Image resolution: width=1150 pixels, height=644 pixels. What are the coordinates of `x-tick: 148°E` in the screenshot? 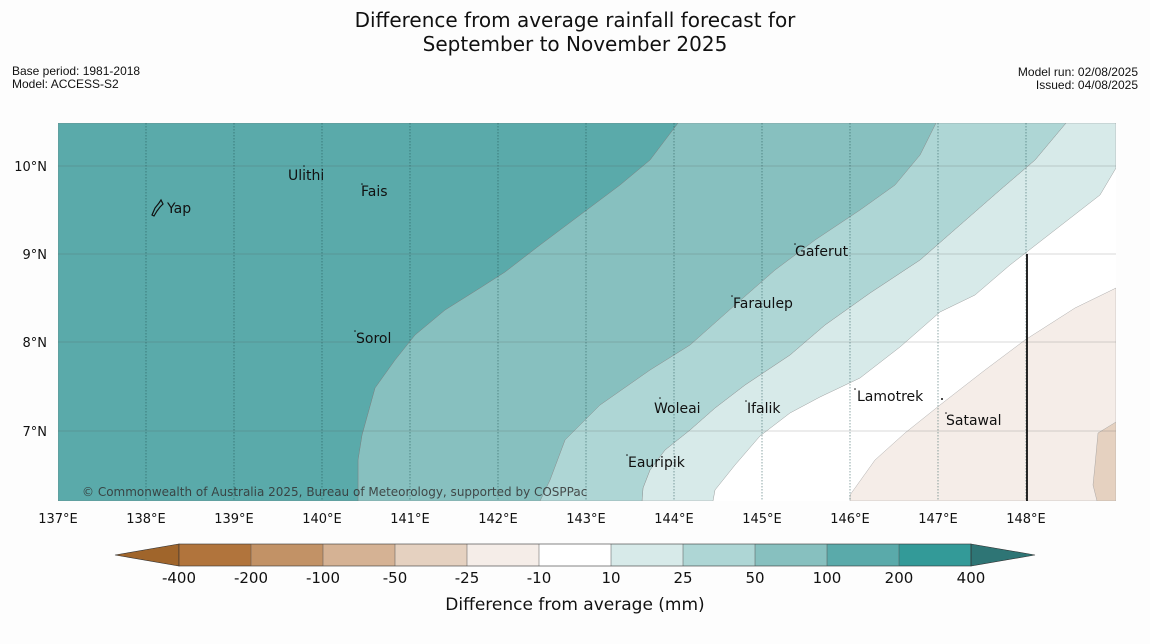 It's located at (1026, 519).